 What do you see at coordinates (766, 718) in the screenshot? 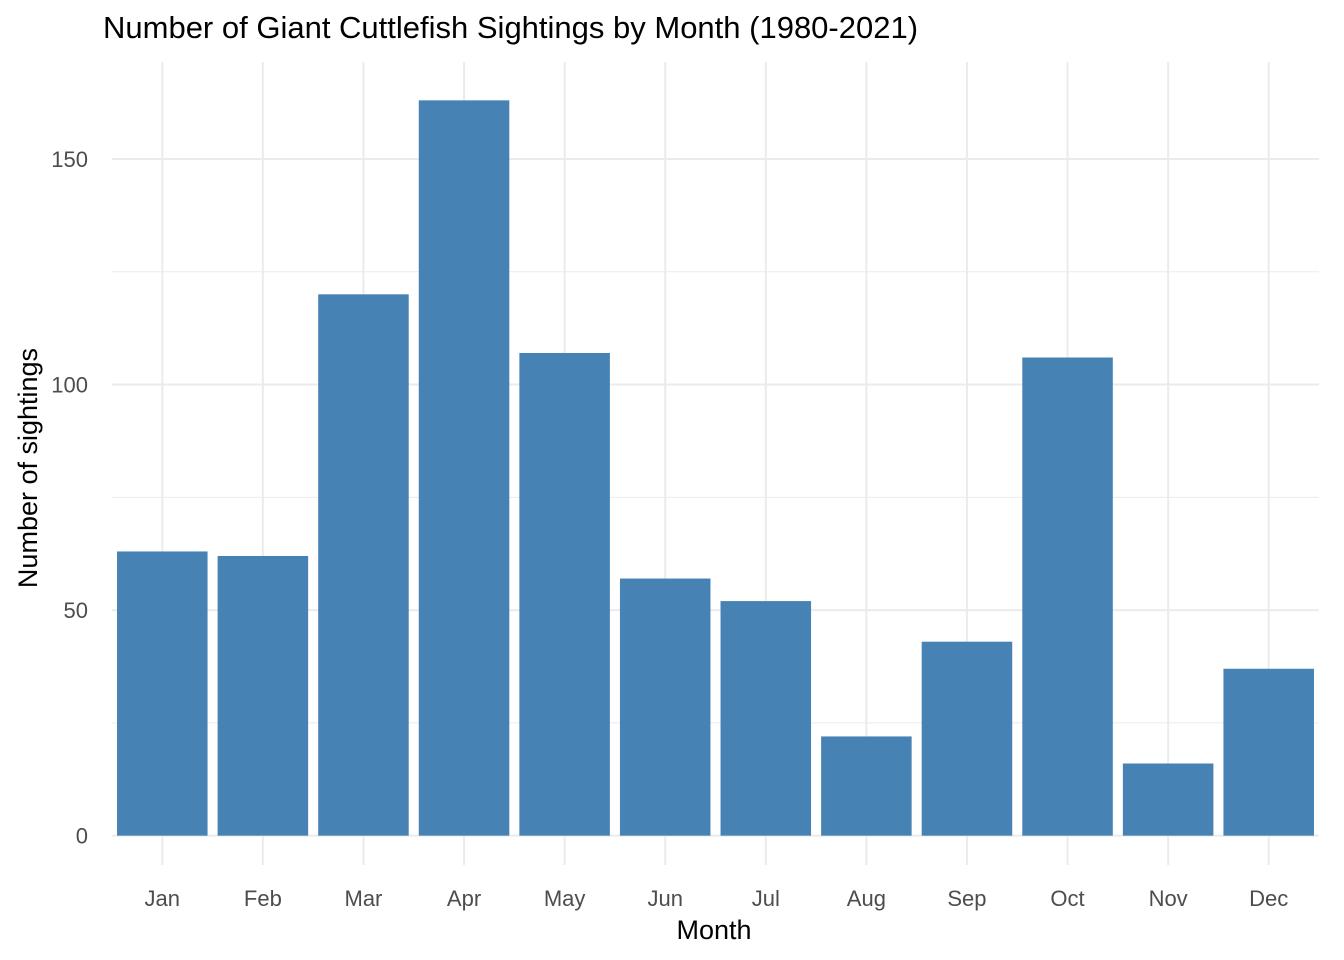
I see `bar-jul` at bounding box center [766, 718].